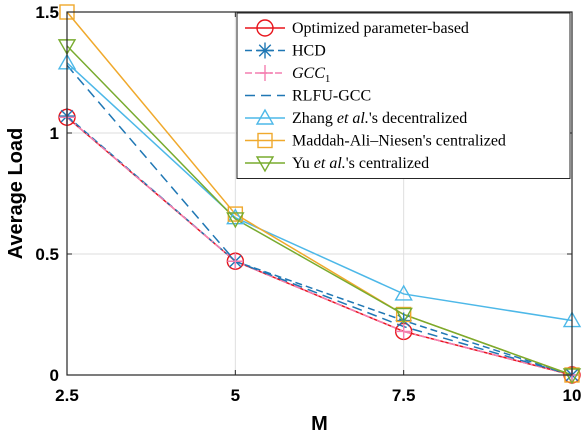  What do you see at coordinates (47, 12) in the screenshot?
I see `y-tick-label: 1.5` at bounding box center [47, 12].